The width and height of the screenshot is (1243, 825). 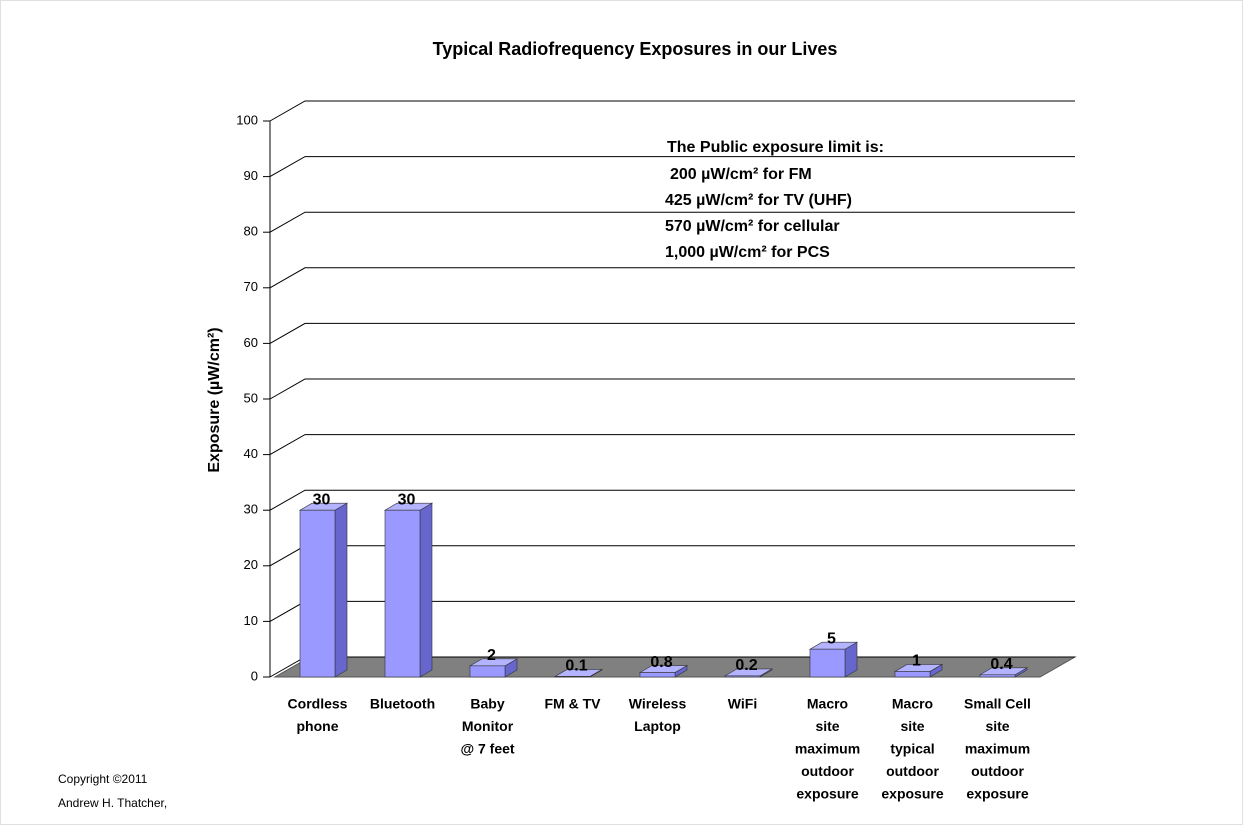 I want to click on value-label: 0.2, so click(x=746, y=665).